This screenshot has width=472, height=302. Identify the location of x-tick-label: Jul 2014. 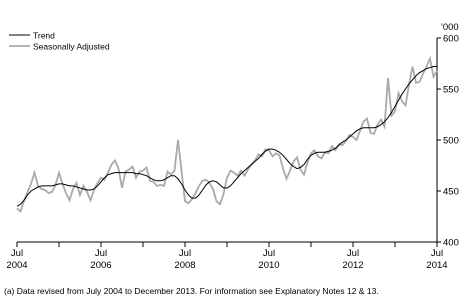
(436, 259).